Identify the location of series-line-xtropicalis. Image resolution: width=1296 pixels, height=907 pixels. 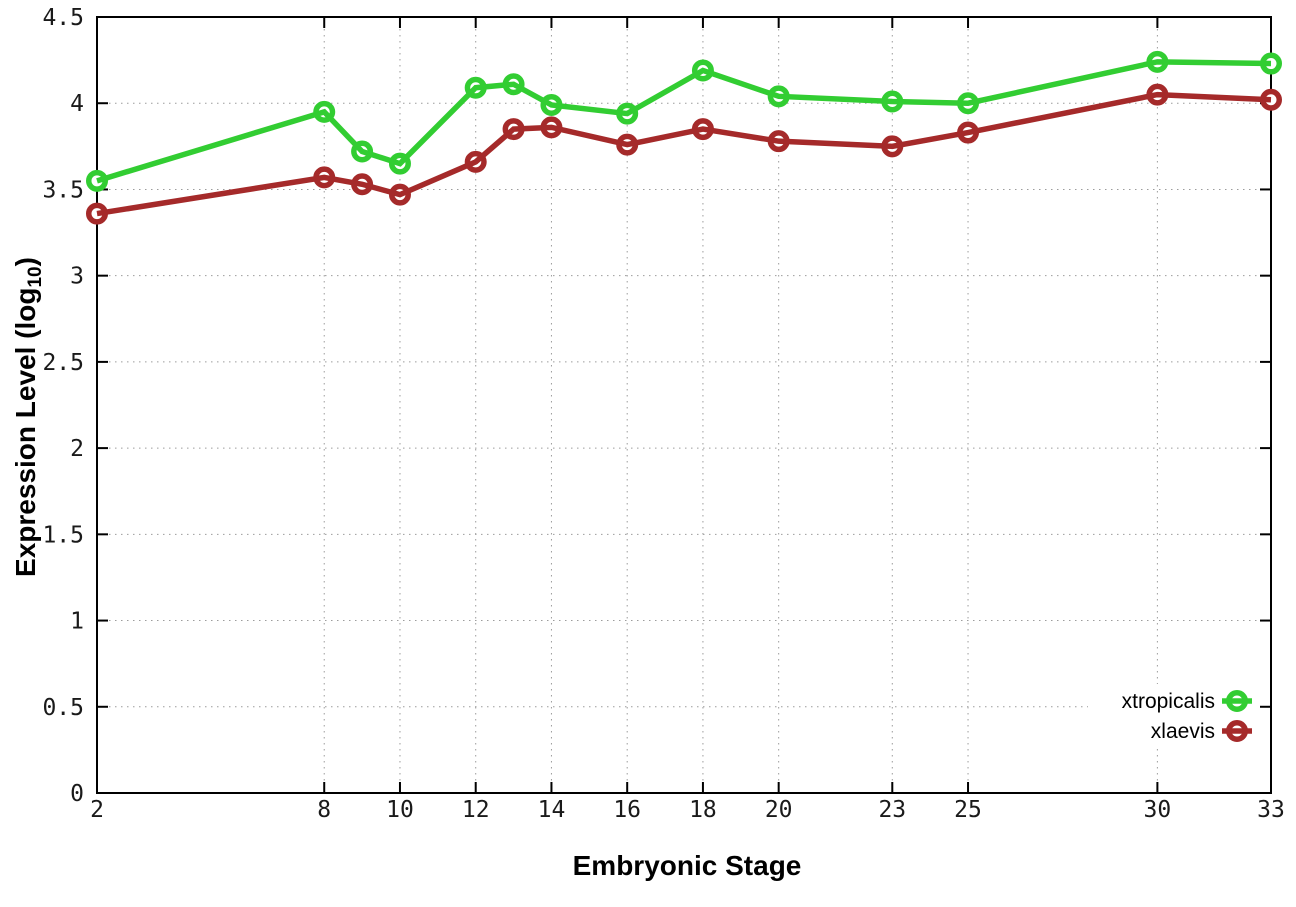
(684, 121).